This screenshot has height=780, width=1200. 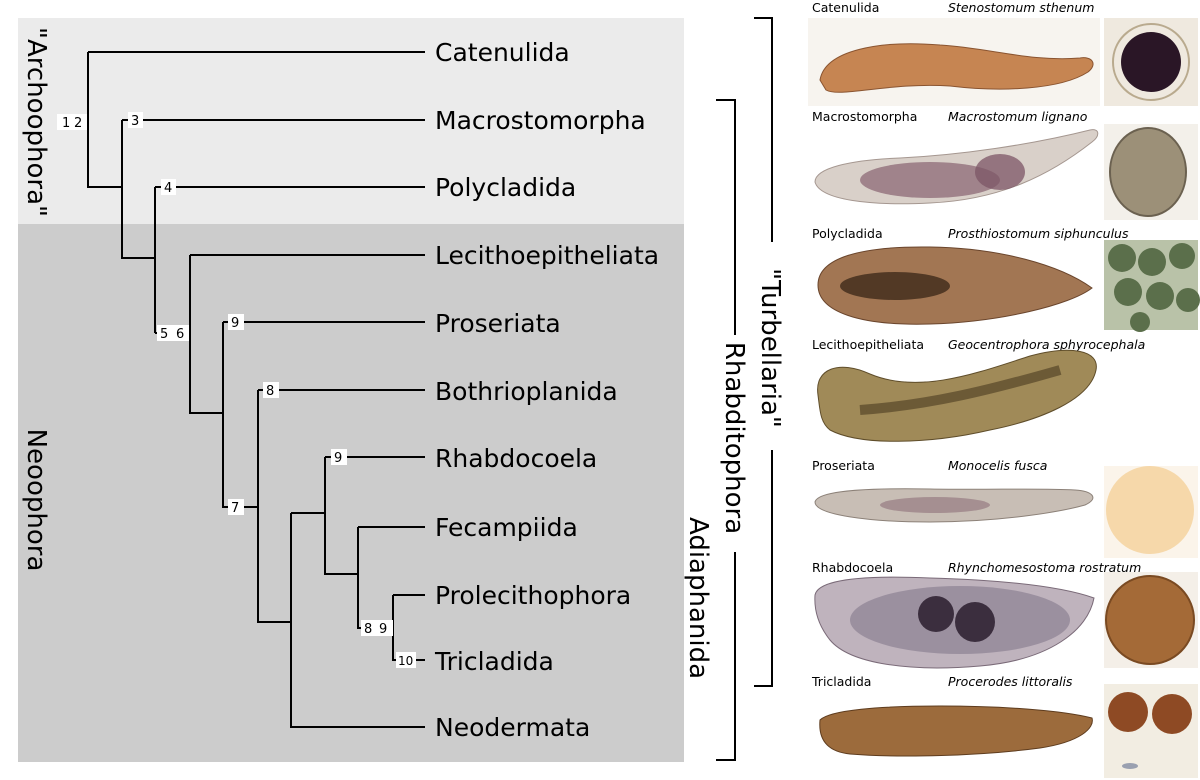 What do you see at coordinates (955, 285) in the screenshot?
I see `specimen-polycladida` at bounding box center [955, 285].